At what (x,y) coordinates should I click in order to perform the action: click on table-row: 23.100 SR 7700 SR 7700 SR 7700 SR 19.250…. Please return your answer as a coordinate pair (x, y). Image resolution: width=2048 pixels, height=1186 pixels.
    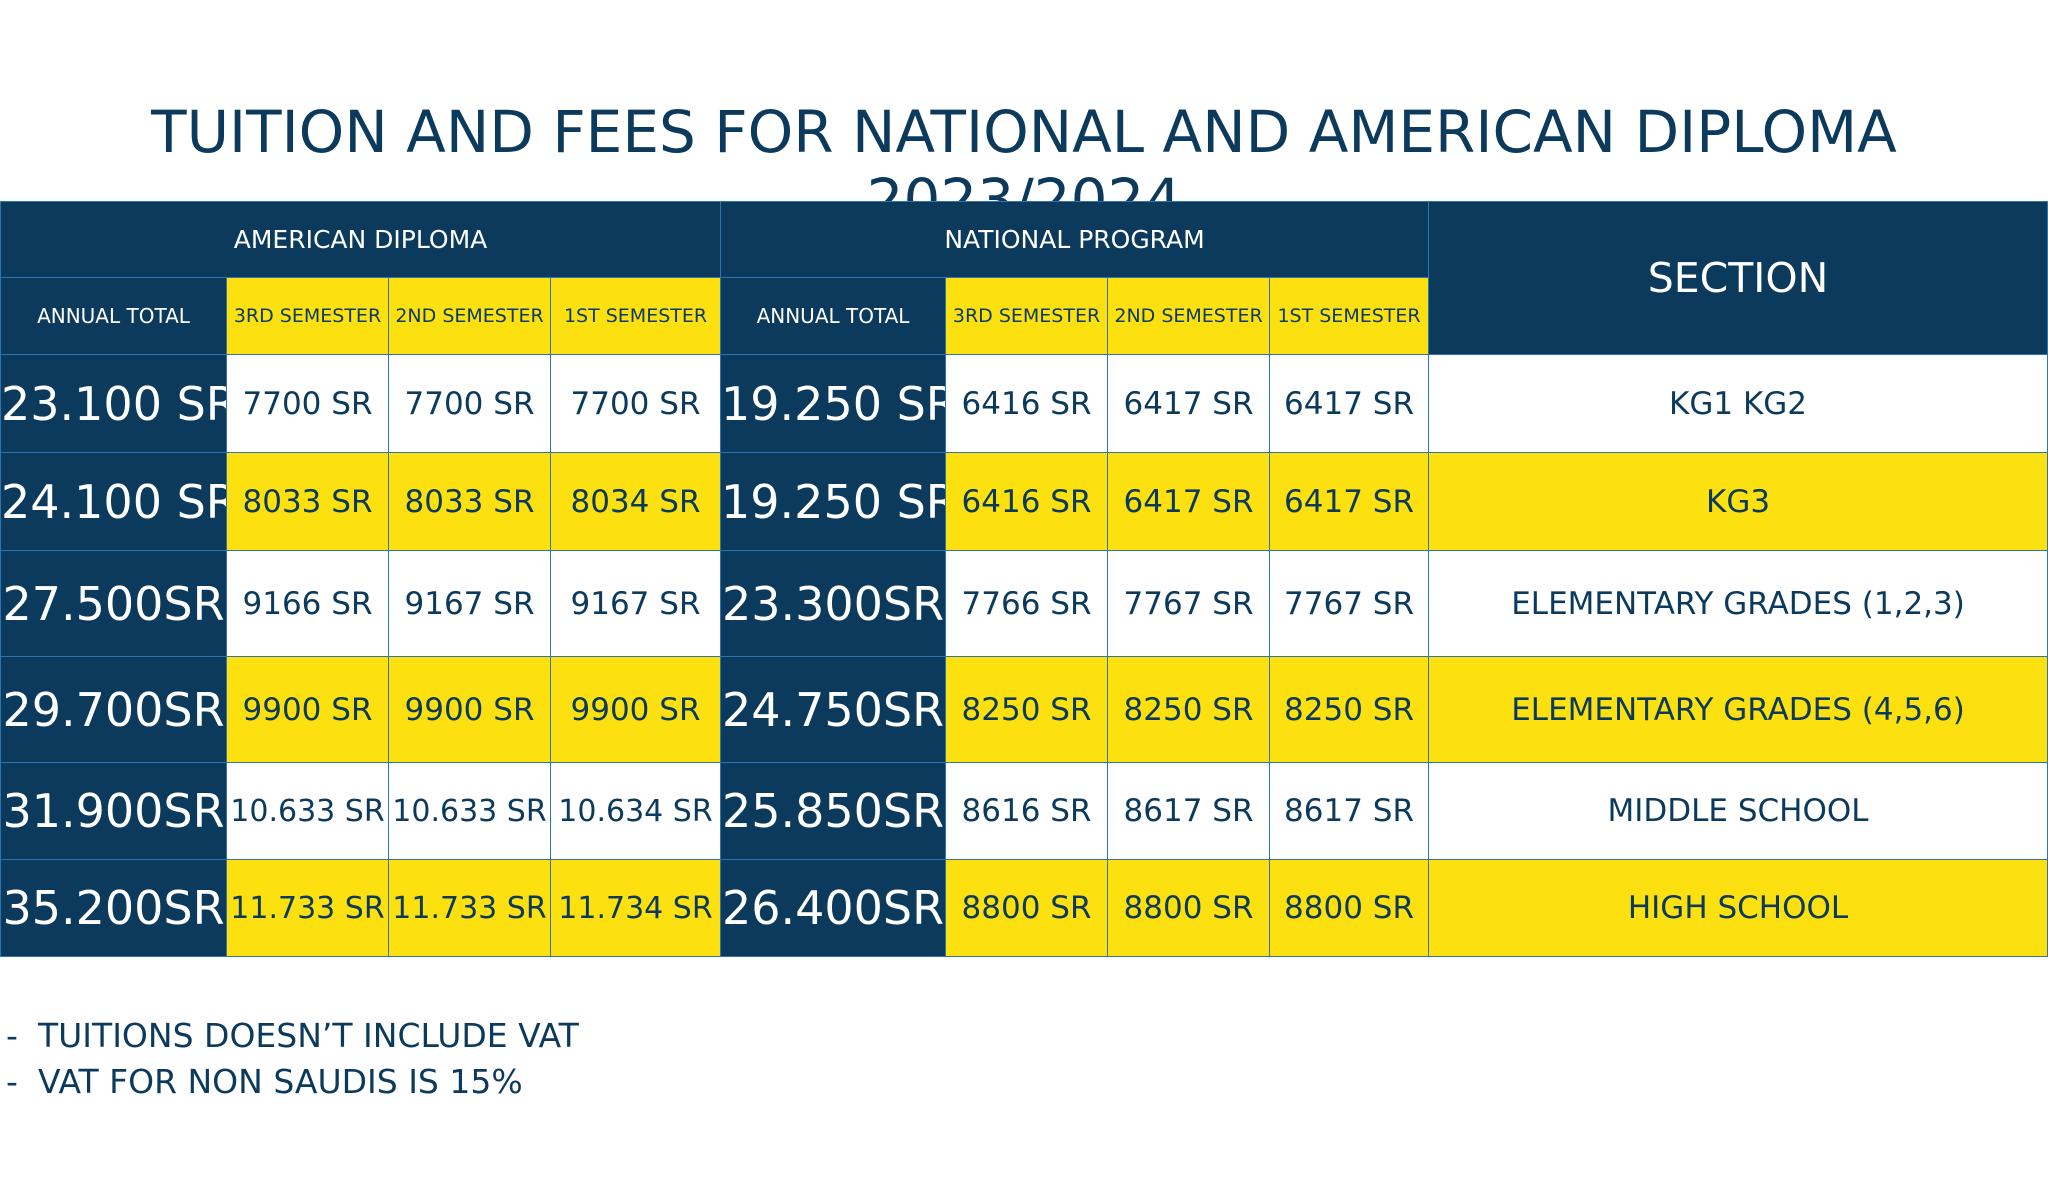
    Looking at the image, I should click on (1024, 403).